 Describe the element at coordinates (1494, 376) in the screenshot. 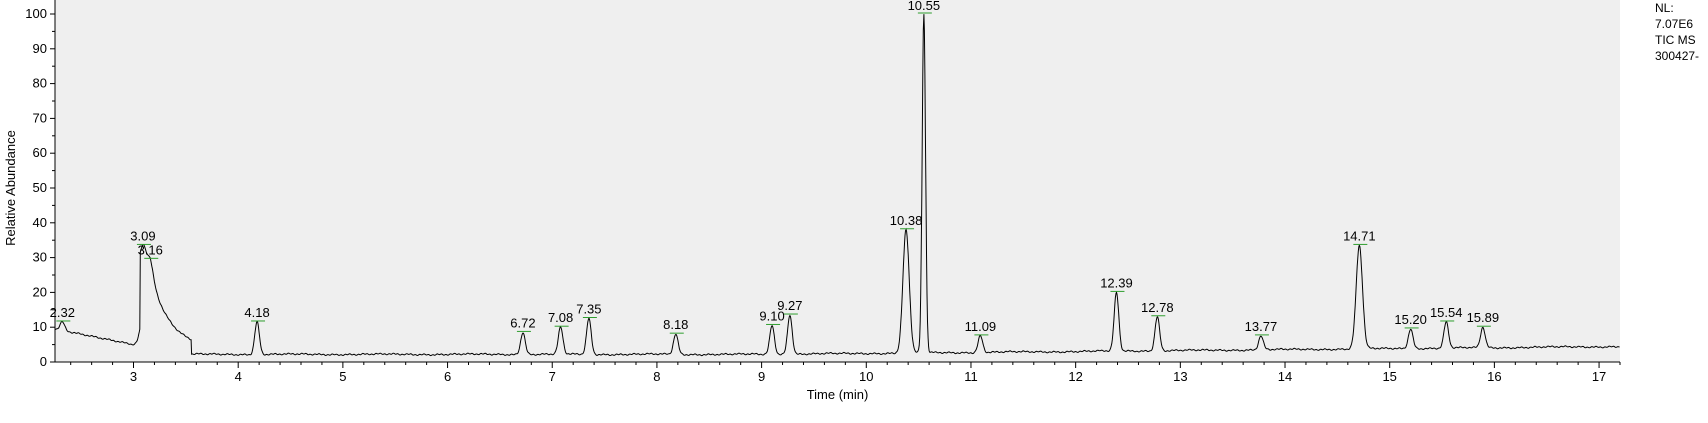

I see `x-tick-label: 16` at that location.